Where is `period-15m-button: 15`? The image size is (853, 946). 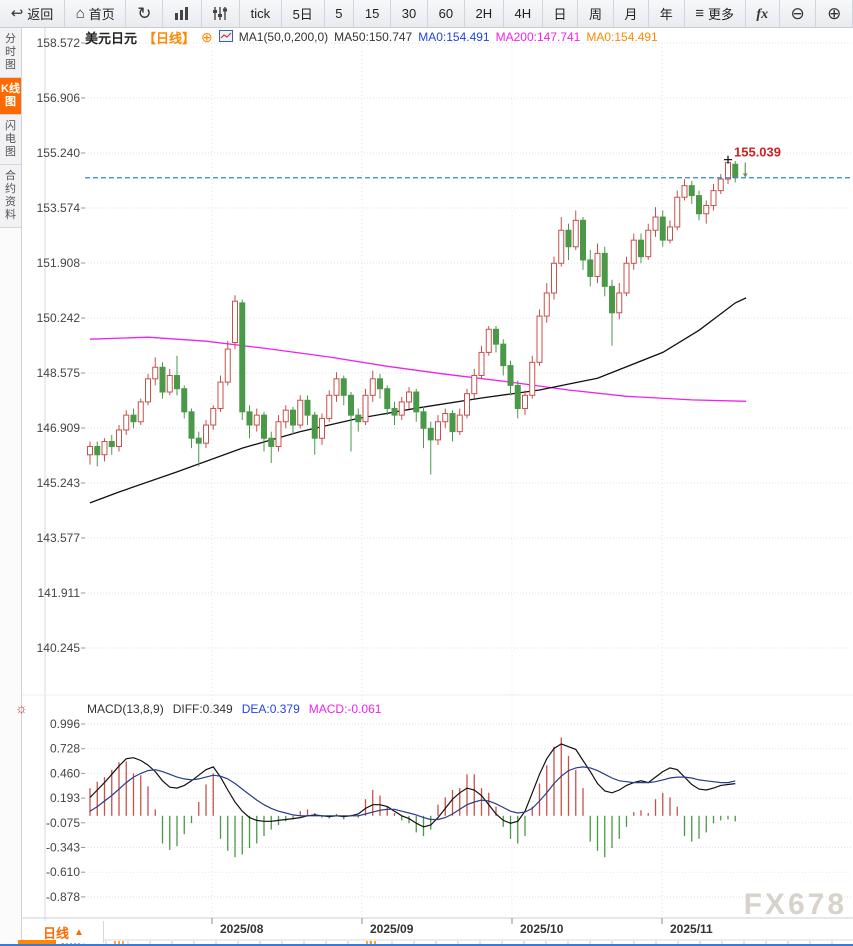
period-15m-button: 15 is located at coordinates (373, 13).